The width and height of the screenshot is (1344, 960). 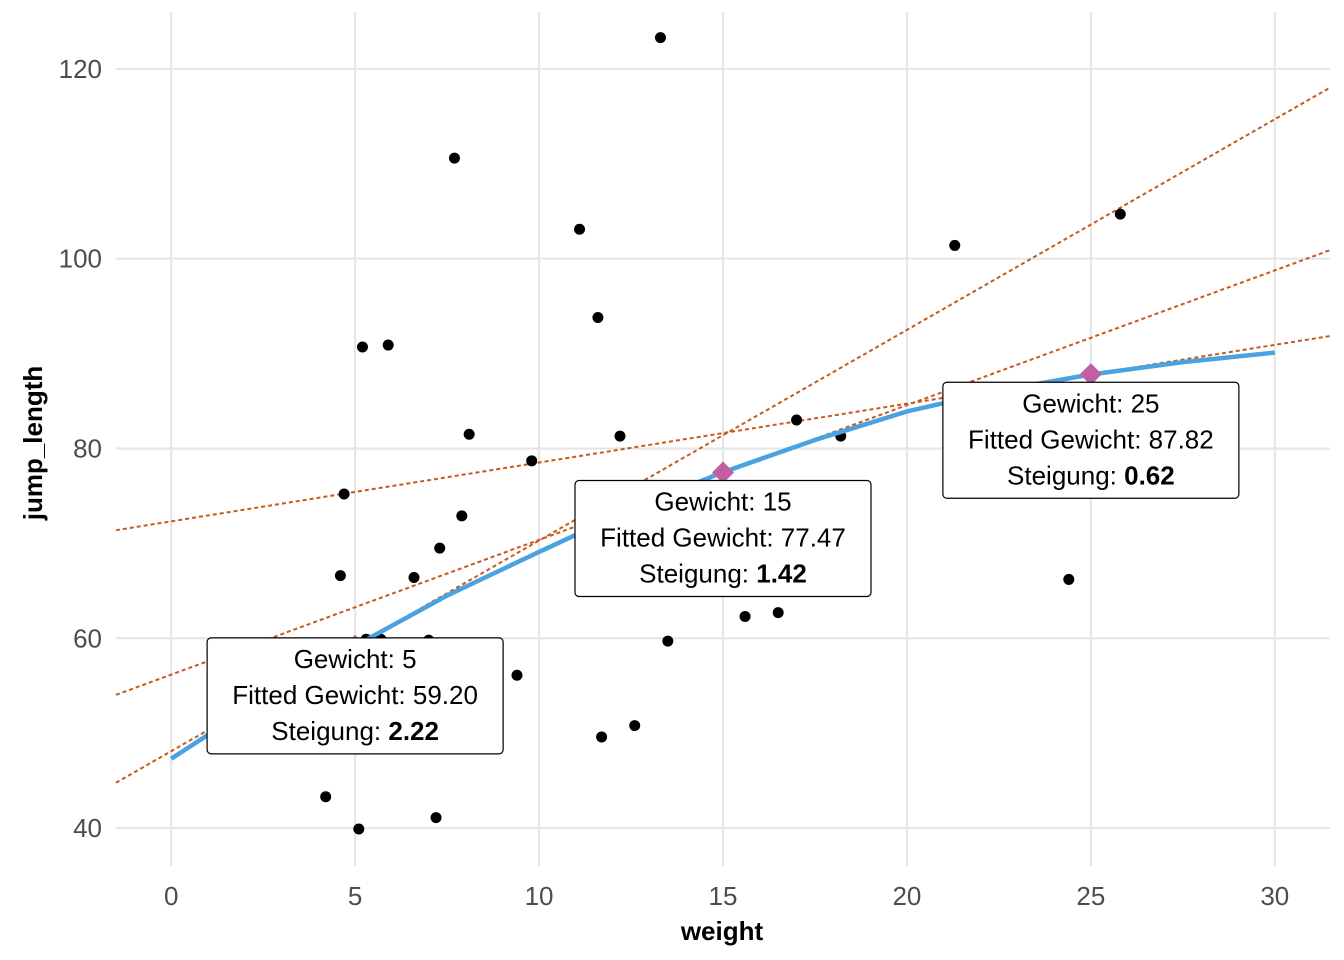 I want to click on annotation-line: Steigung: 0.62, so click(x=1091, y=475).